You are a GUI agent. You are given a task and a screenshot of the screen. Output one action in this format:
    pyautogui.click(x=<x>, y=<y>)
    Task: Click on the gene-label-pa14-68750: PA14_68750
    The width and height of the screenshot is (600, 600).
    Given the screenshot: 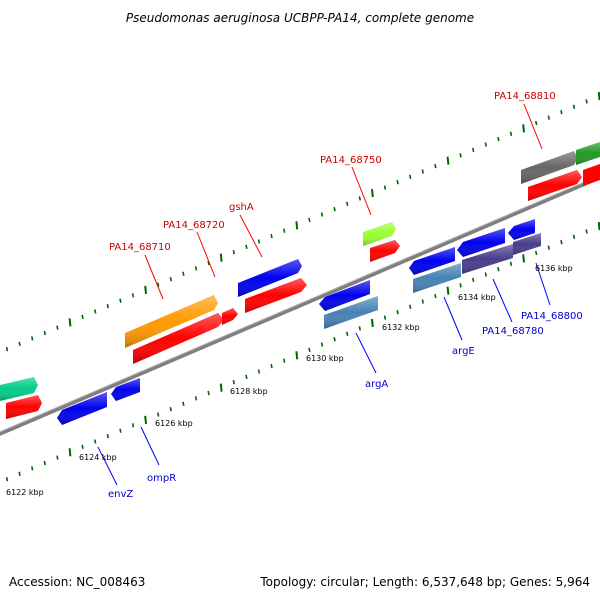 What is the action you would take?
    pyautogui.click(x=351, y=160)
    